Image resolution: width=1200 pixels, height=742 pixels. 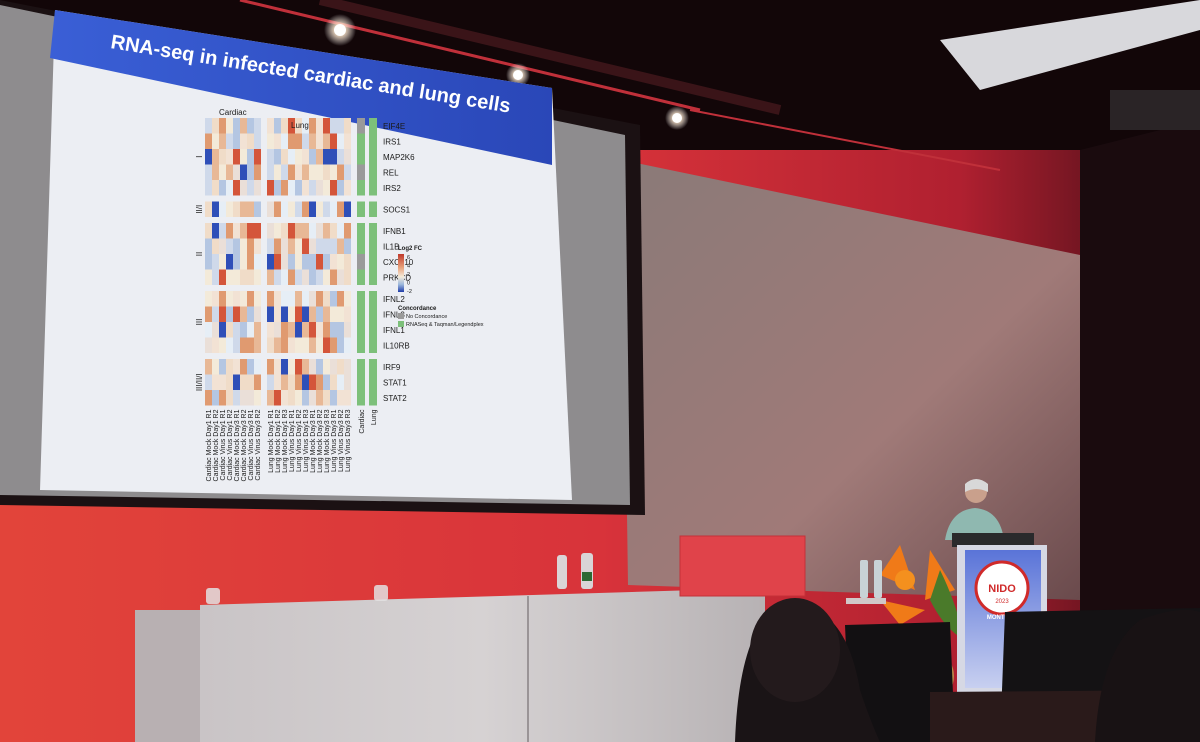 I want to click on gene-label: IRF9, so click(x=392, y=367).